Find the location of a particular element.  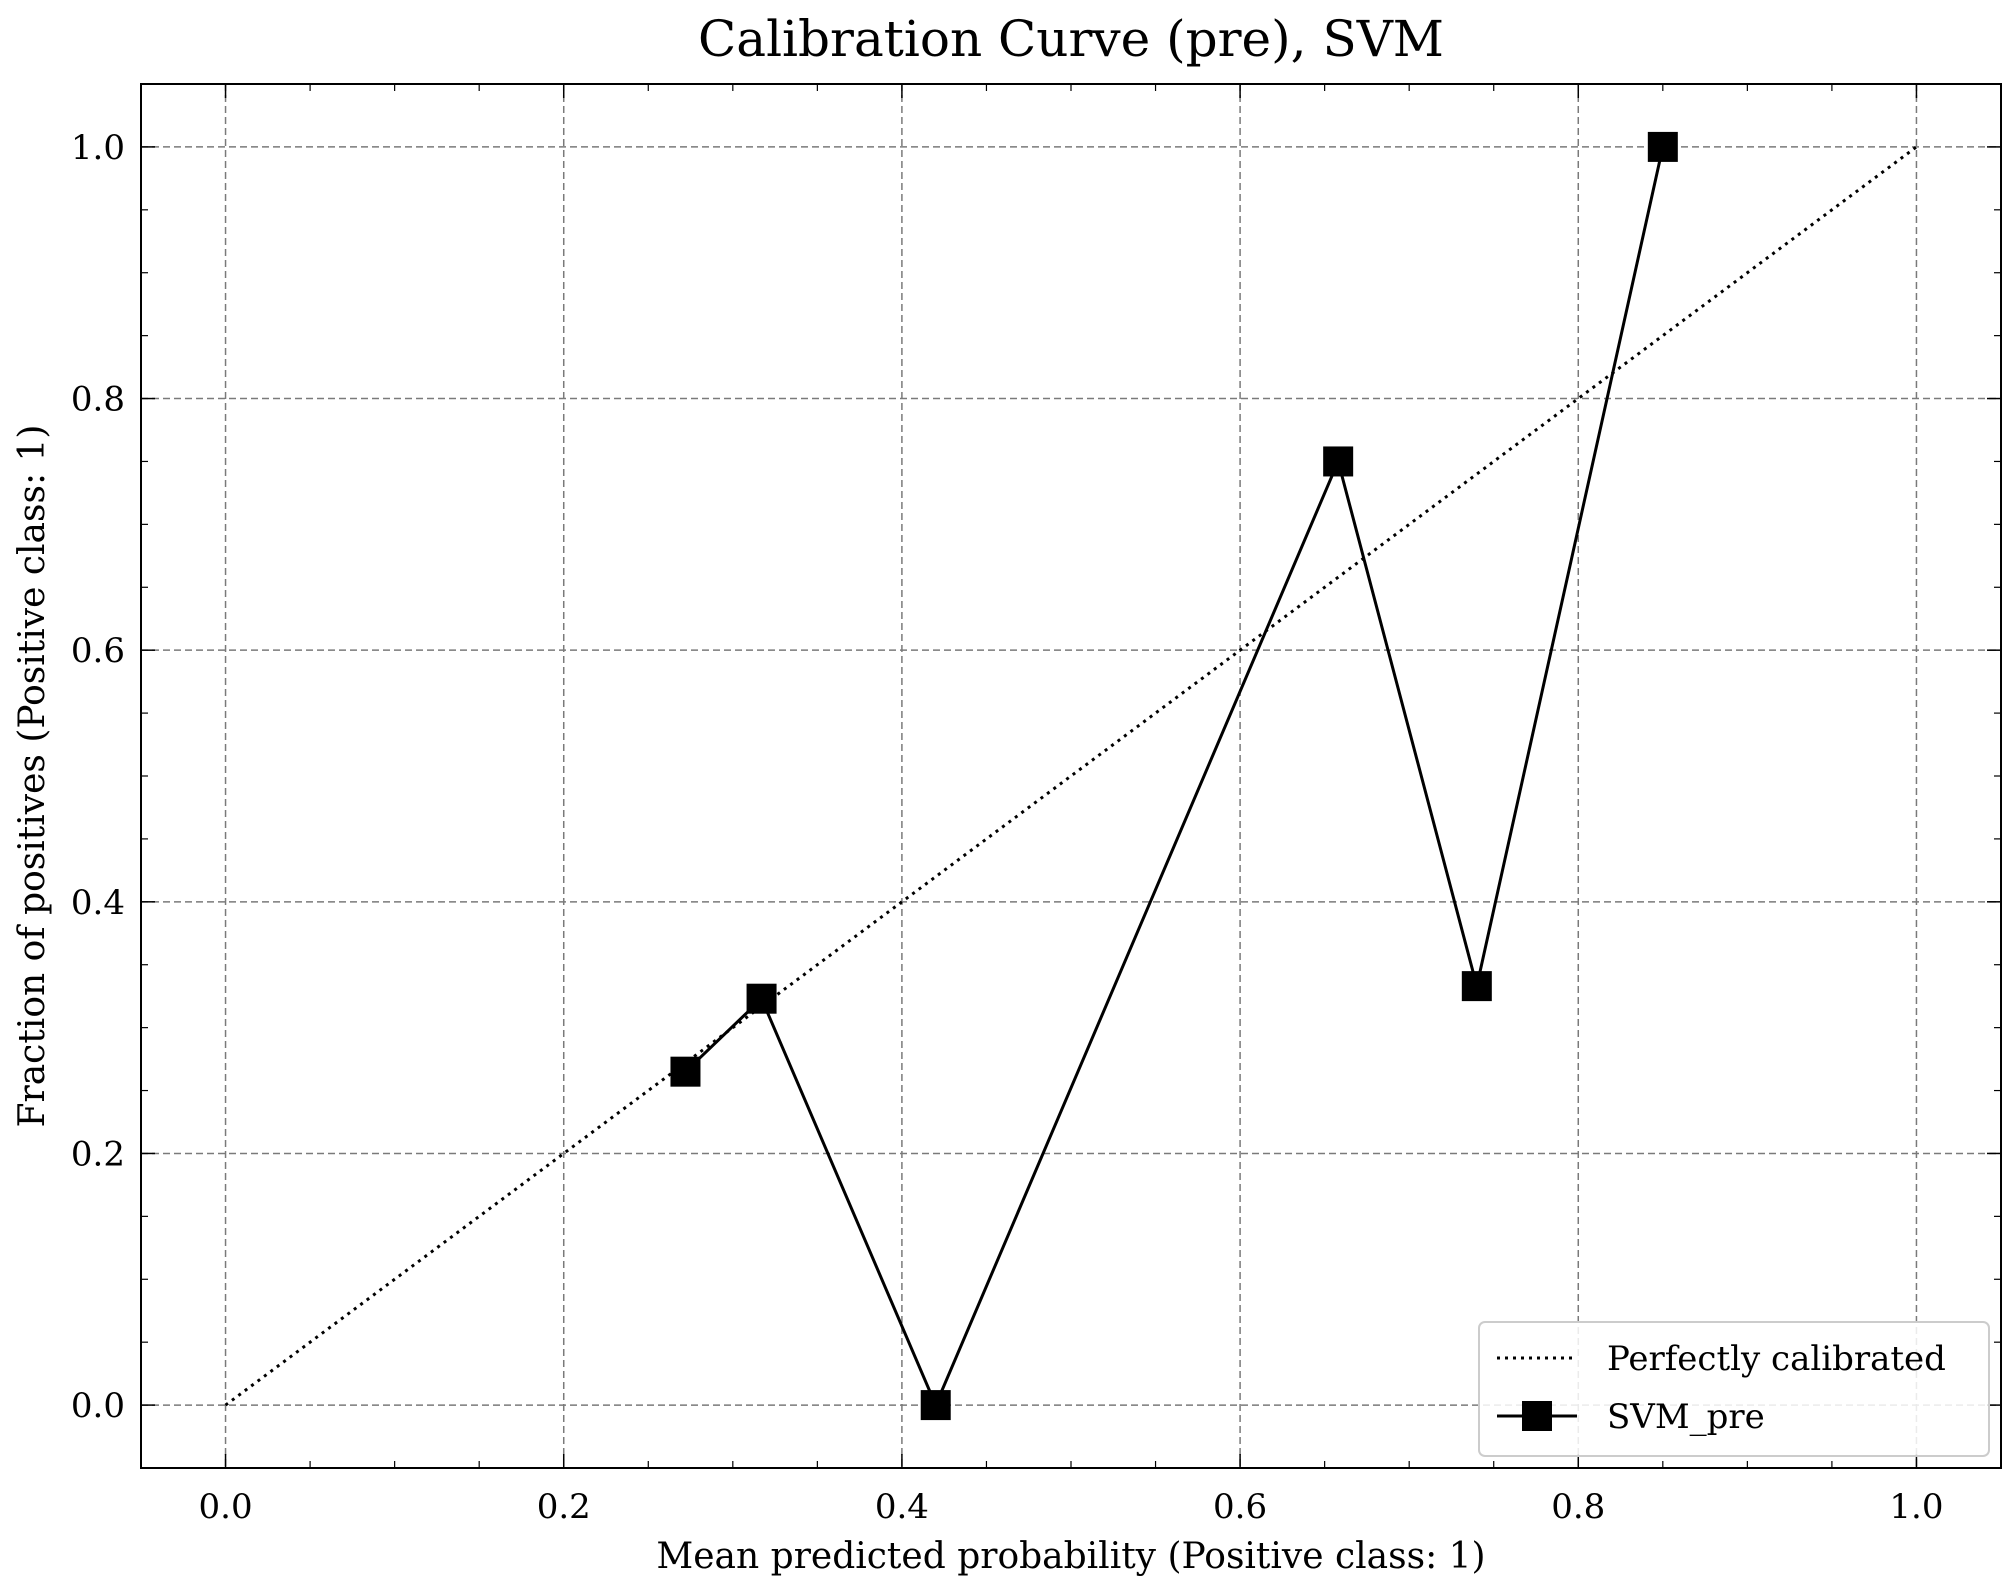

y-tick-label: 0.8 is located at coordinates (98, 400).